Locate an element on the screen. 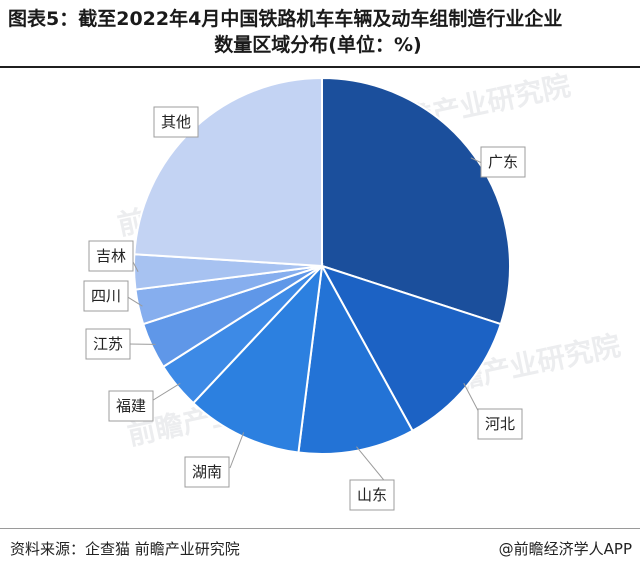  slice-label: 吉林 is located at coordinates (111, 256).